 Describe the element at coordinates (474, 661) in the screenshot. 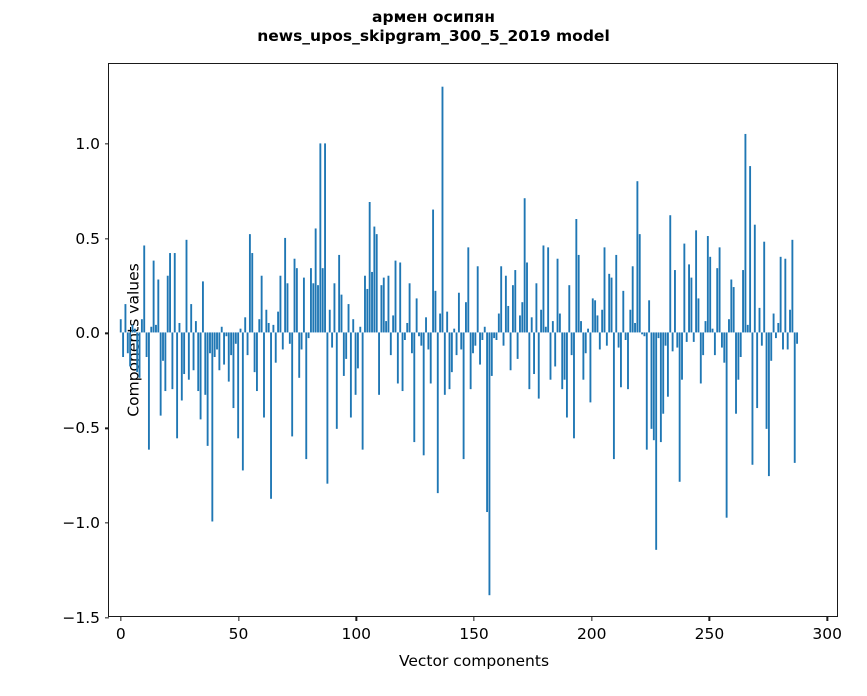

I see `x-axis-label: Vector components` at that location.